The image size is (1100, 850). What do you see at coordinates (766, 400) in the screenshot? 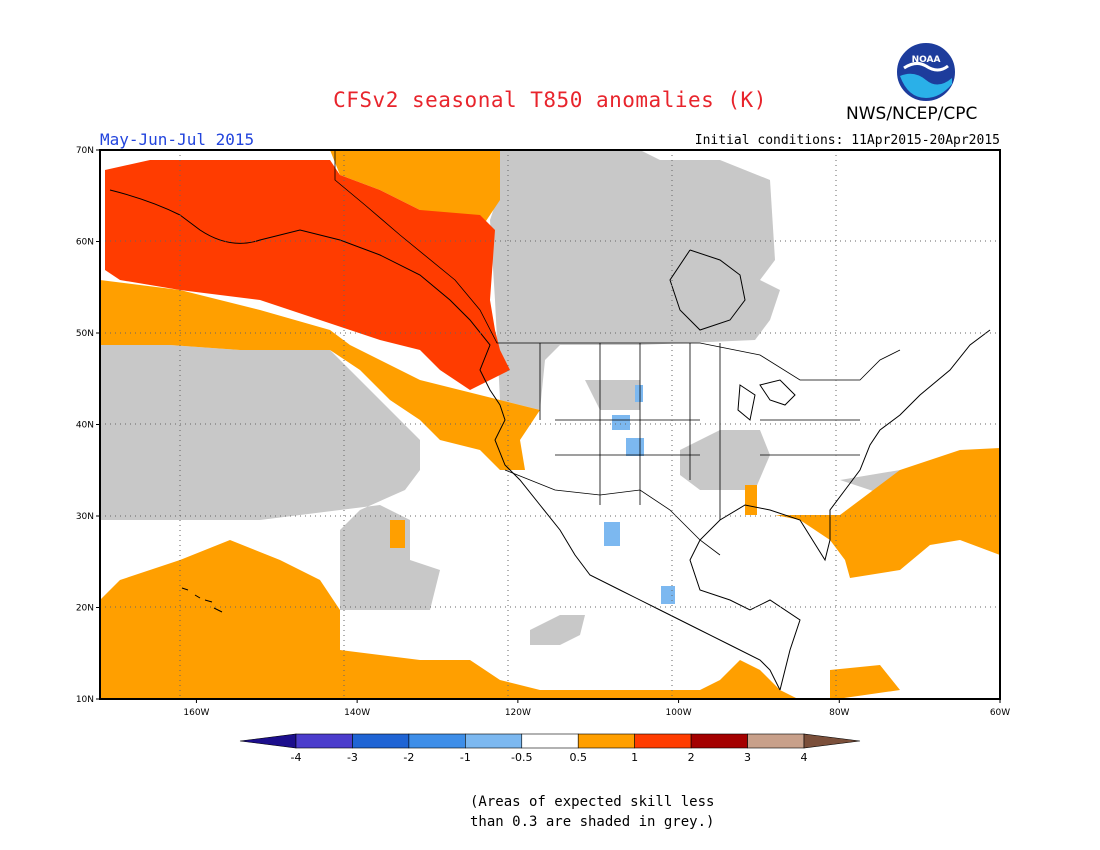
I see `great-lakes` at bounding box center [766, 400].